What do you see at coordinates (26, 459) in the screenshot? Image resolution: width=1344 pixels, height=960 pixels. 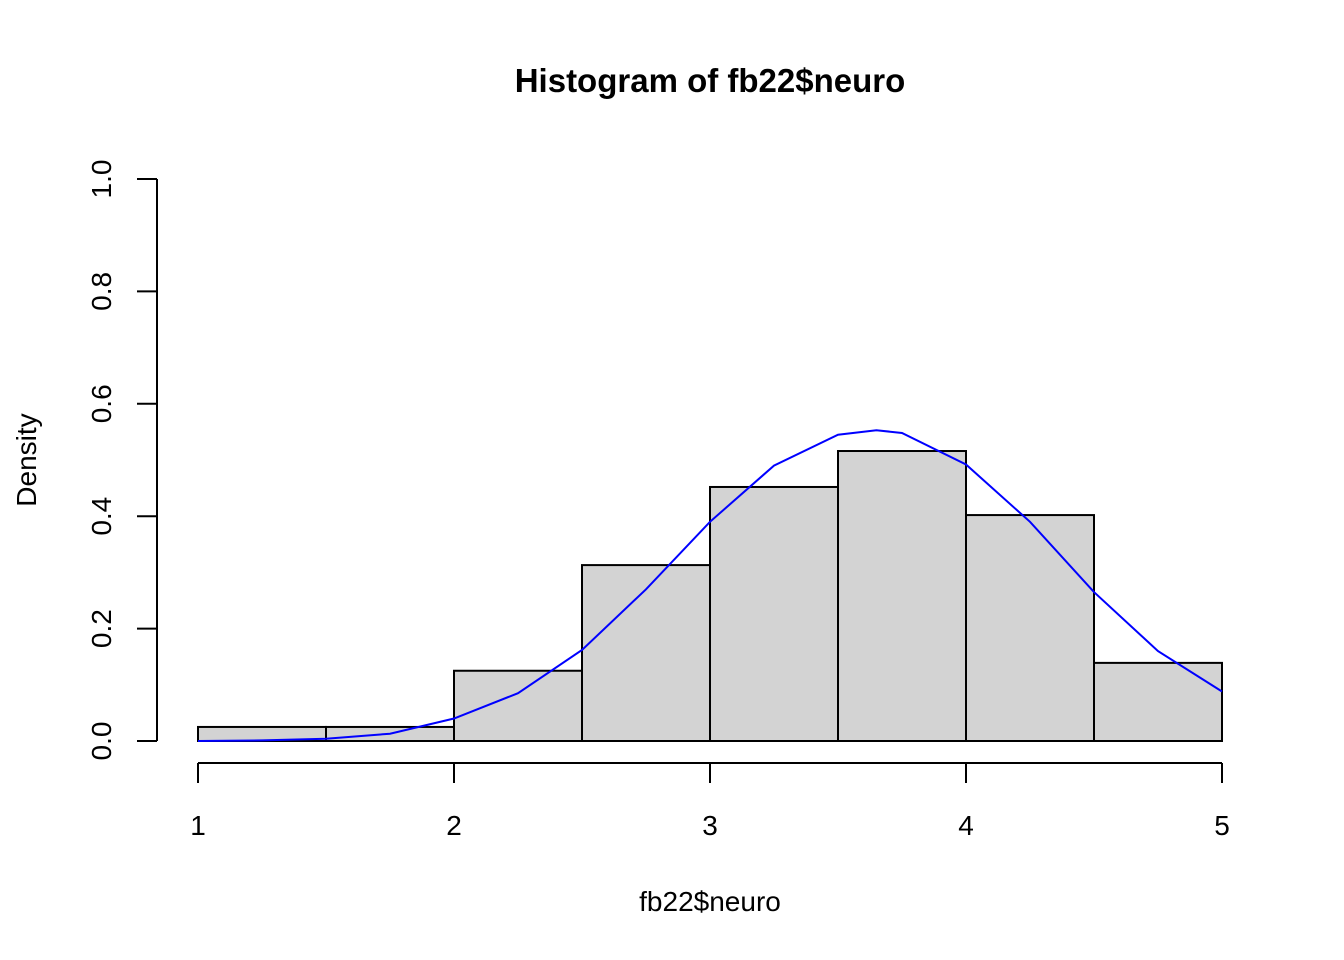 I see `y-axis-label: Density` at bounding box center [26, 459].